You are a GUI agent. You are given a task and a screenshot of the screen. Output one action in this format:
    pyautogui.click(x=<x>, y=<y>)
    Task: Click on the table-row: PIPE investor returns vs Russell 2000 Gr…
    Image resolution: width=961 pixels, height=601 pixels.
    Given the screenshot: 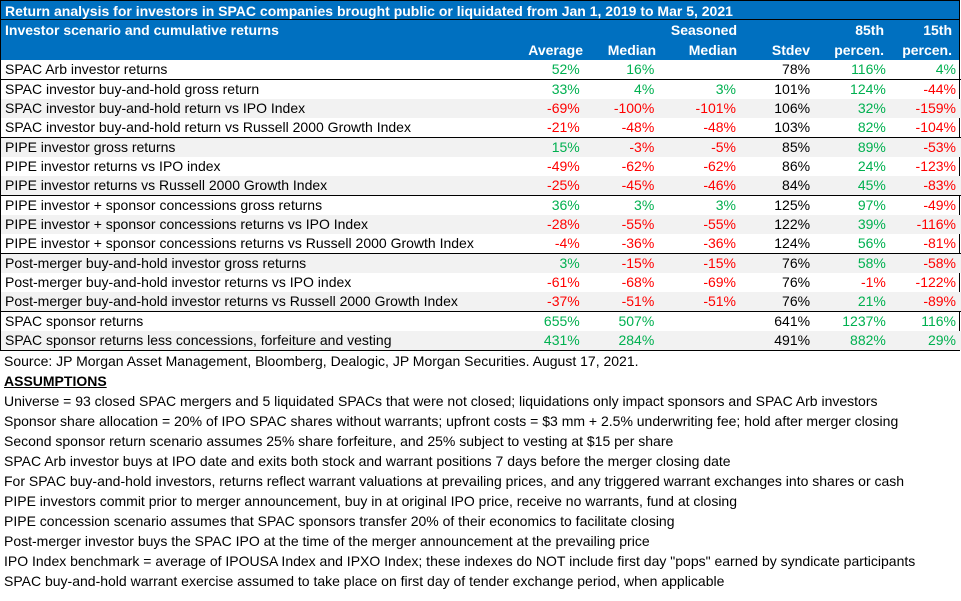 What is the action you would take?
    pyautogui.click(x=481, y=186)
    